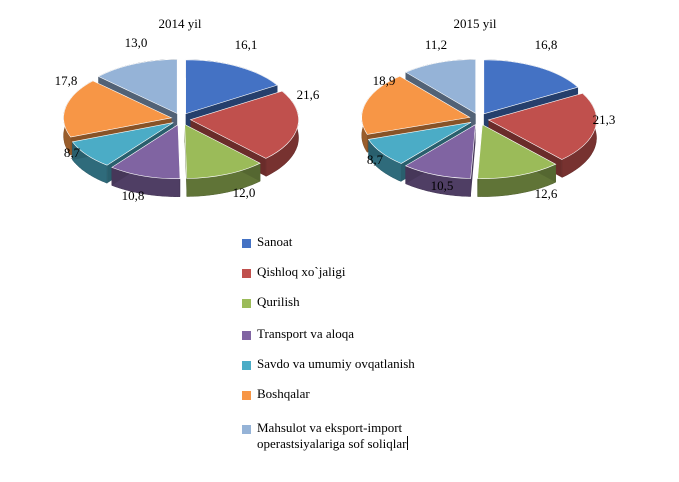 This screenshot has height=482, width=679. What do you see at coordinates (66, 80) in the screenshot?
I see `pie-data-label-6: 17,8` at bounding box center [66, 80].